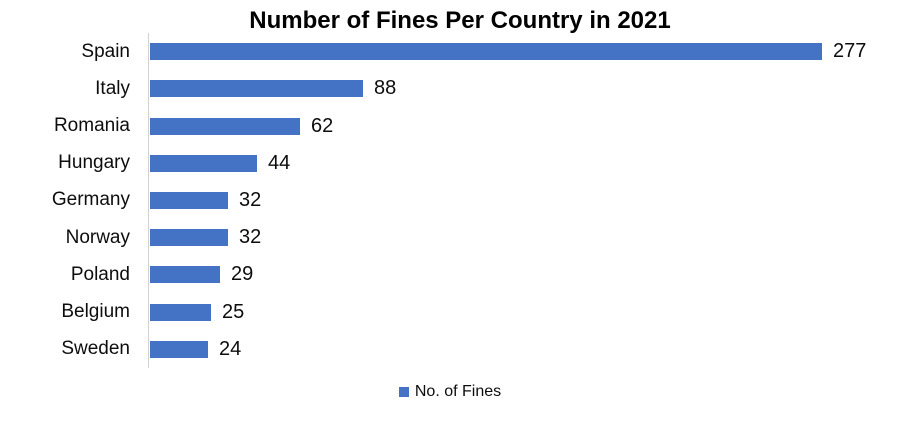  I want to click on chart-row: Spain 277, so click(450, 51).